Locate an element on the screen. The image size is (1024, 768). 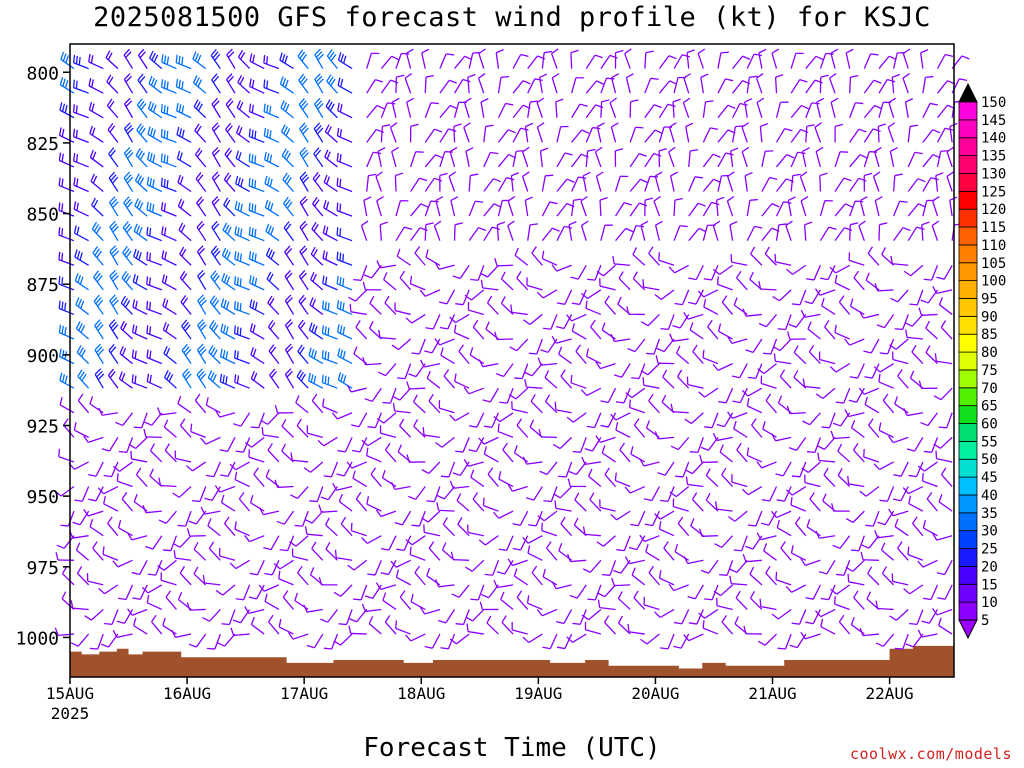
colorbar-label: 10 is located at coordinates (989, 603).